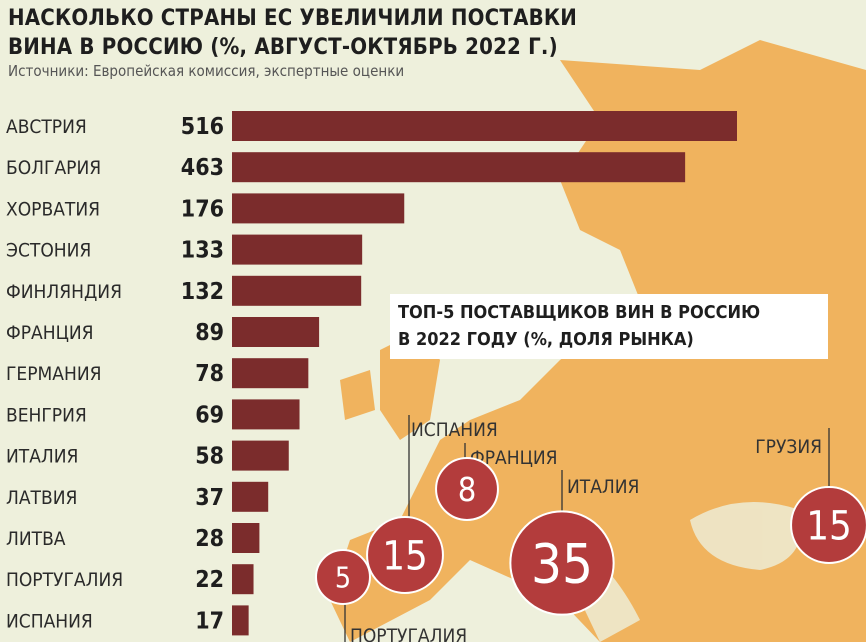 This screenshot has width=866, height=642. What do you see at coordinates (546, 339) in the screenshot?
I see `inset-title-line-2: В 2022 ГОДУ (%, ДОЛЯ РЫНКА)` at bounding box center [546, 339].